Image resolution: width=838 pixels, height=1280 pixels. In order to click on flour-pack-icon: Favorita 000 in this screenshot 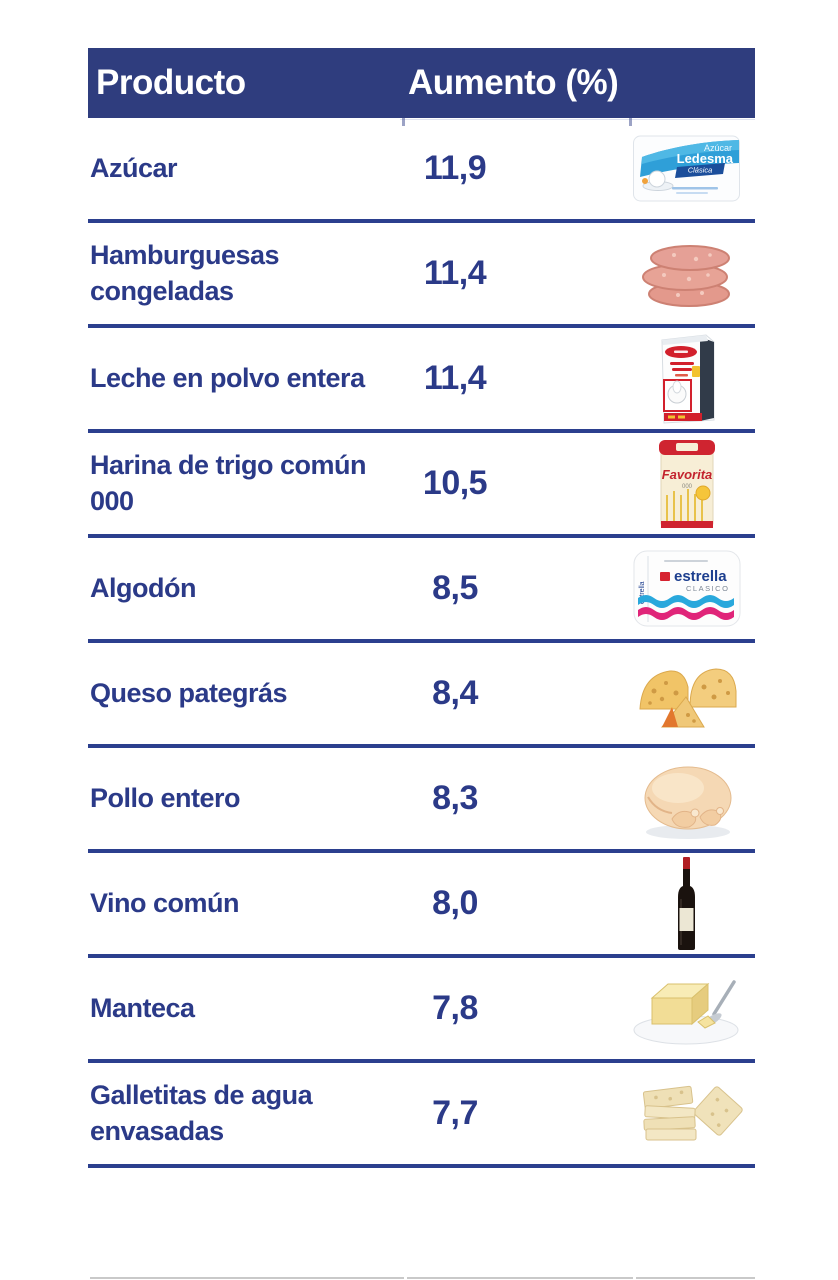, I will do `click(687, 483)`.